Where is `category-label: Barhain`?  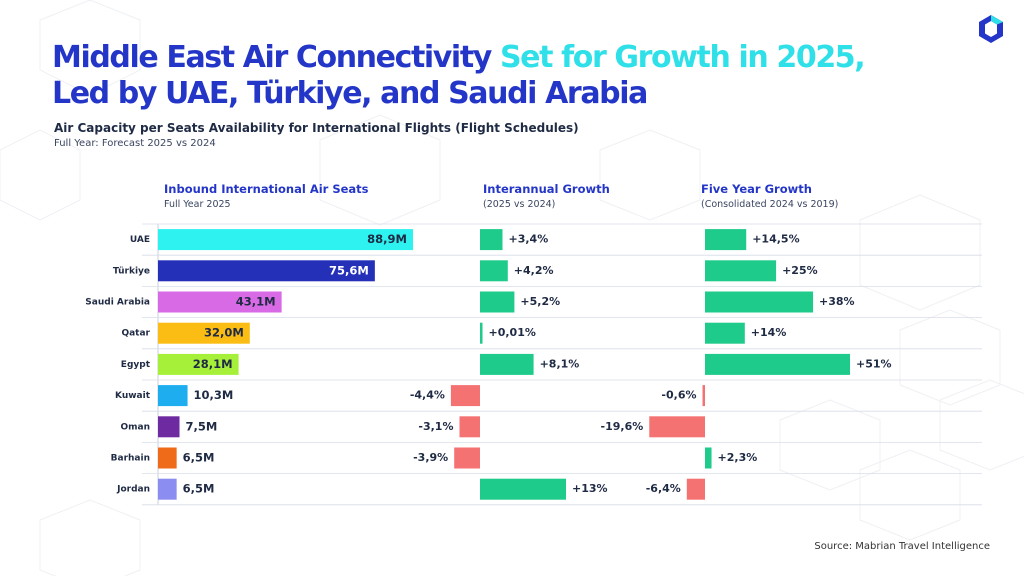 category-label: Barhain is located at coordinates (130, 459).